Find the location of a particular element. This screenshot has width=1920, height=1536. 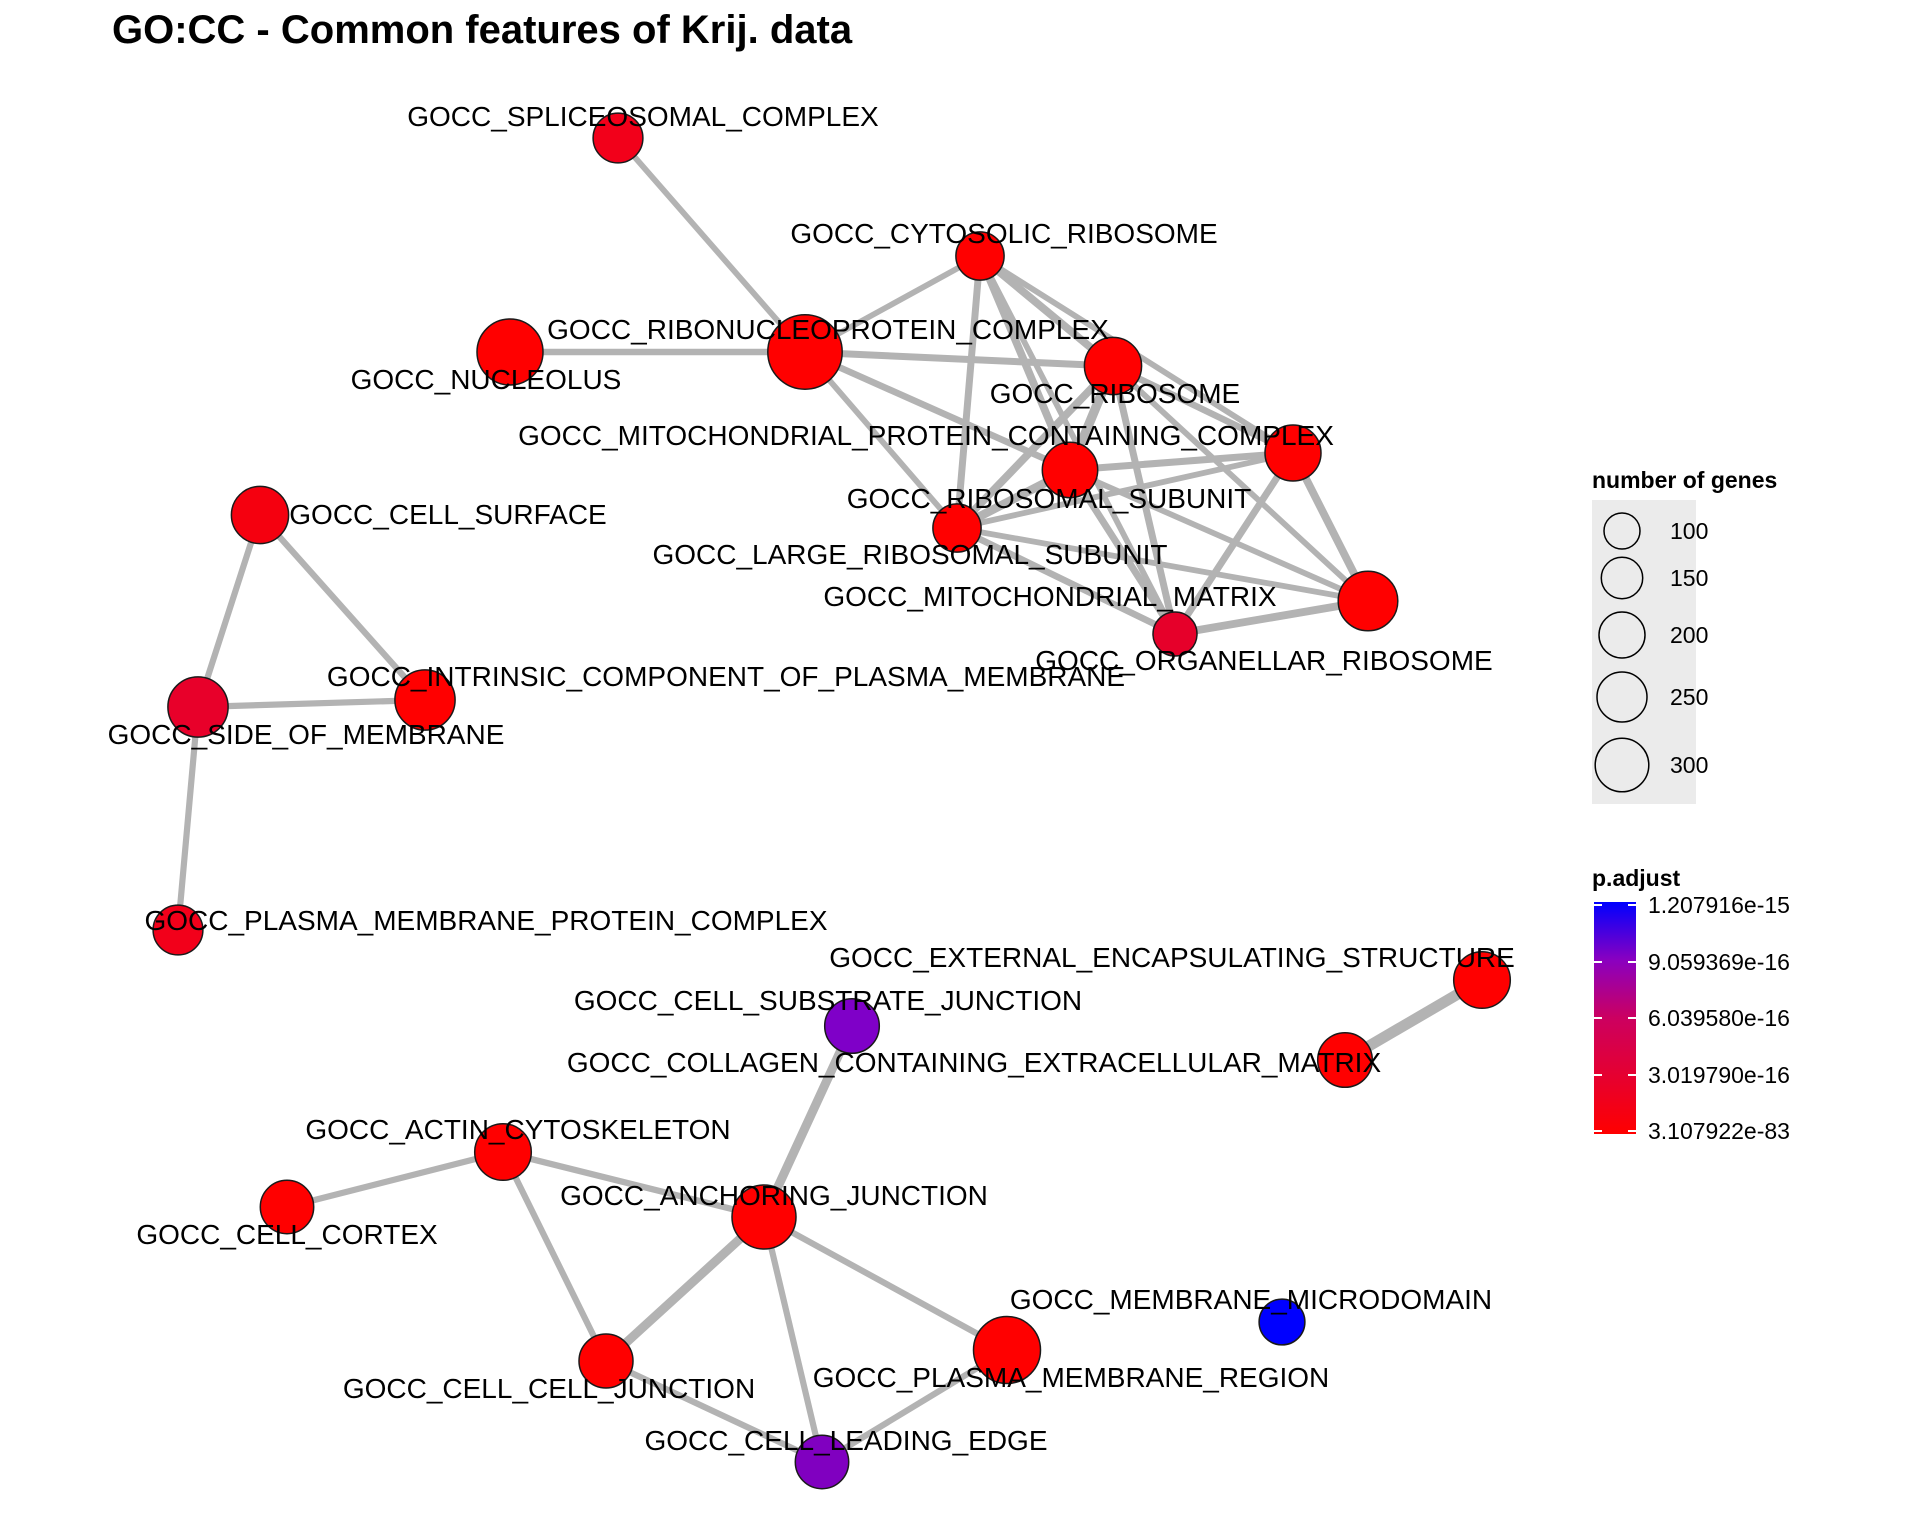

node-cell_surface is located at coordinates (260, 515).